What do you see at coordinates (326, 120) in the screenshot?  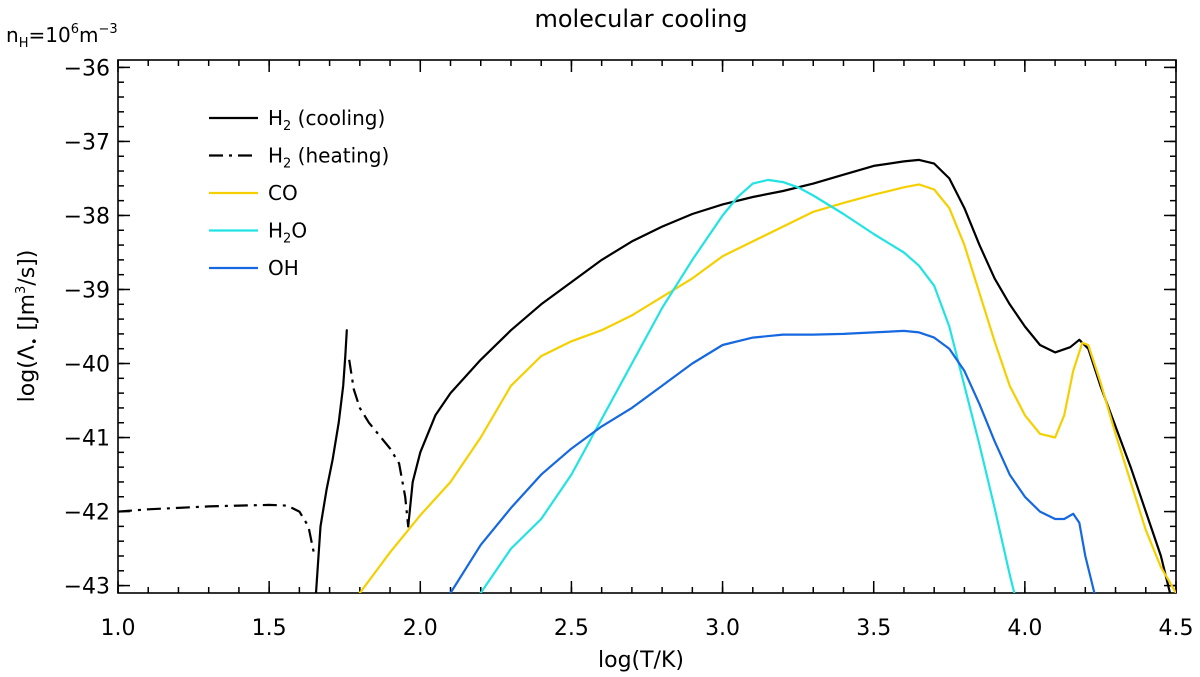 I see `legend-label: H2 (cooling)` at bounding box center [326, 120].